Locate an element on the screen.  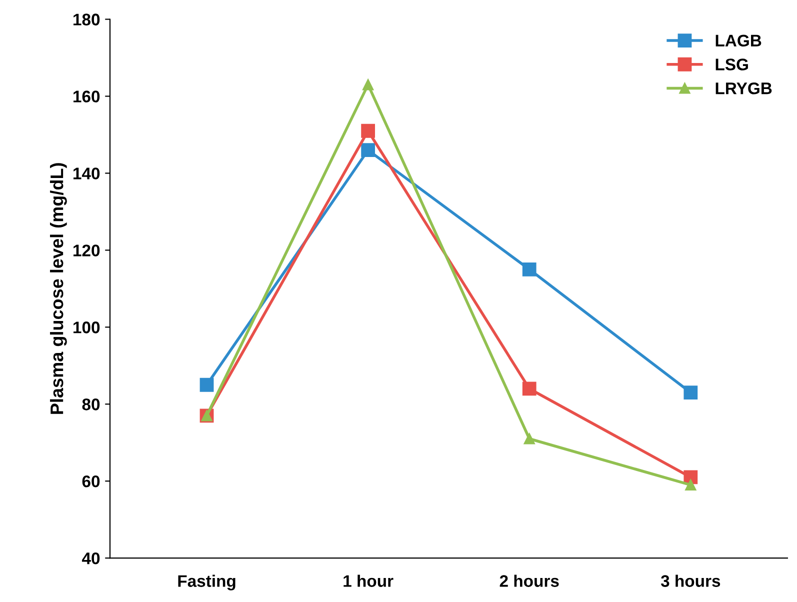
y-tick-label: 140 is located at coordinates (87, 174).